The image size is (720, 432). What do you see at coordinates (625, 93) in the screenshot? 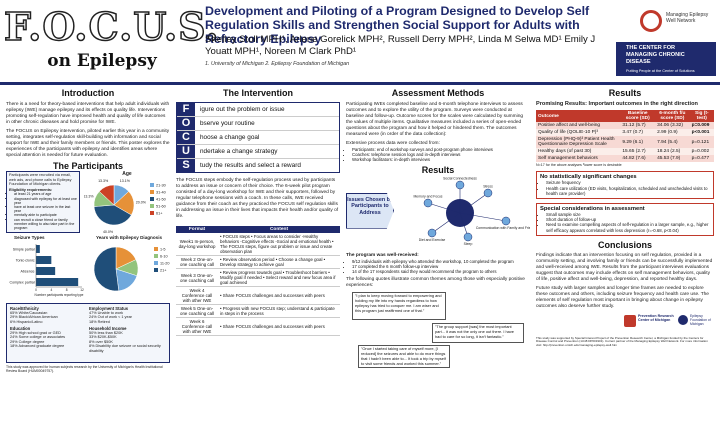
I see `results-heading: Results` at bounding box center [625, 93].